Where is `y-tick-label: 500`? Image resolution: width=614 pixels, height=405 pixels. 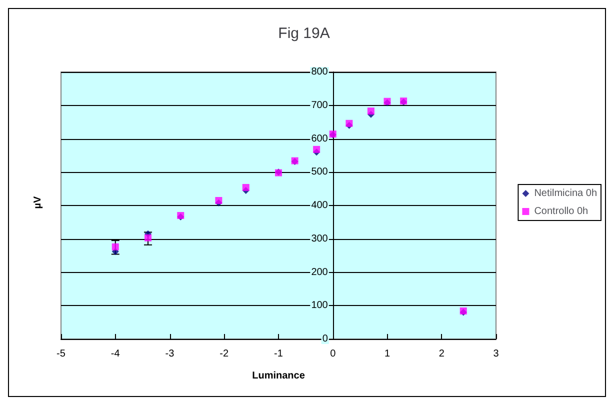 y-tick-label: 500 is located at coordinates (319, 172).